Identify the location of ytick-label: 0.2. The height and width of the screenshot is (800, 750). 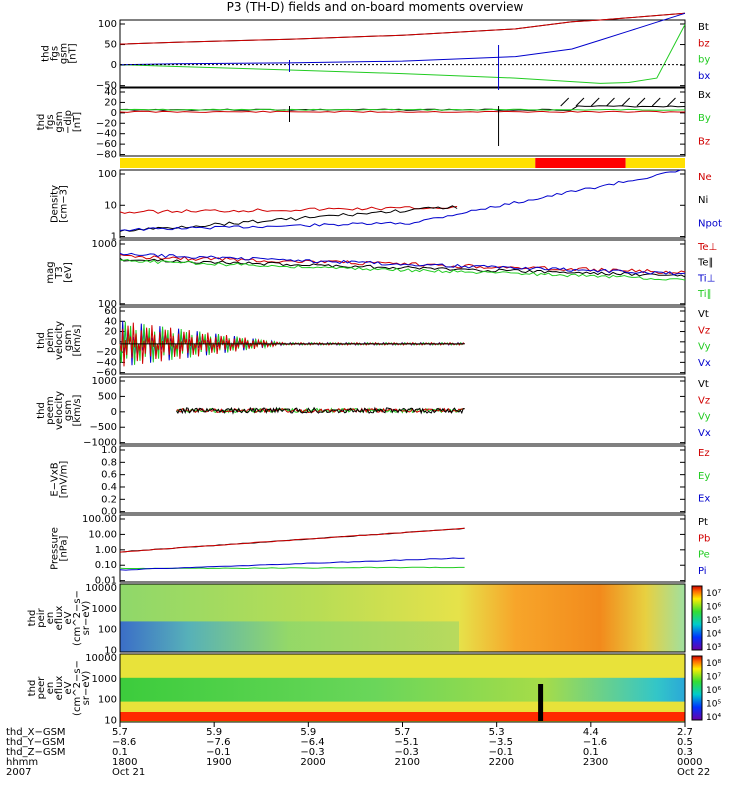
(109, 499).